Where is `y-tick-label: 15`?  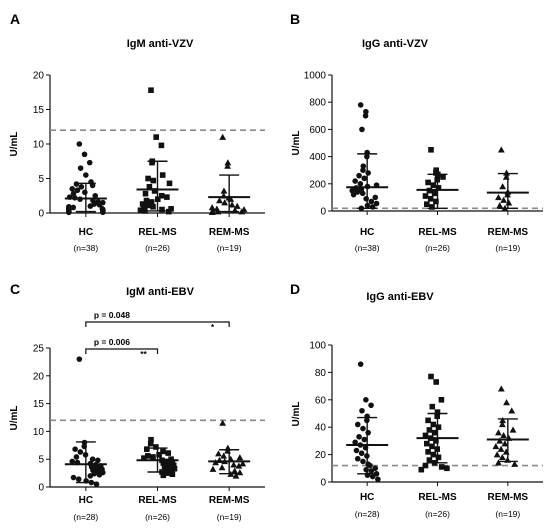 y-tick-label: 15 is located at coordinates (39, 110).